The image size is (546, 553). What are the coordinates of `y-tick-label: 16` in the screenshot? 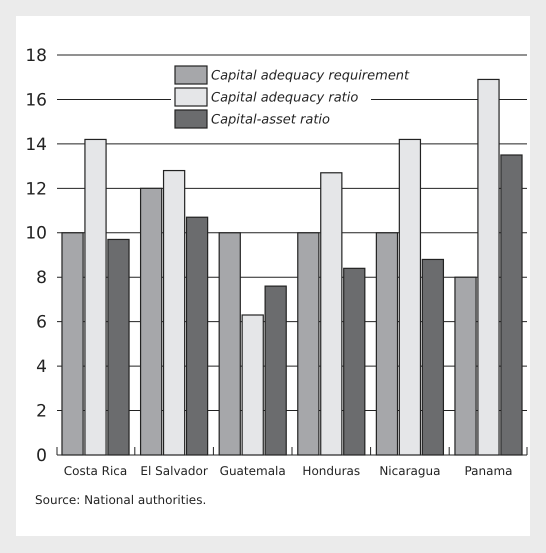 It's located at (36, 100).